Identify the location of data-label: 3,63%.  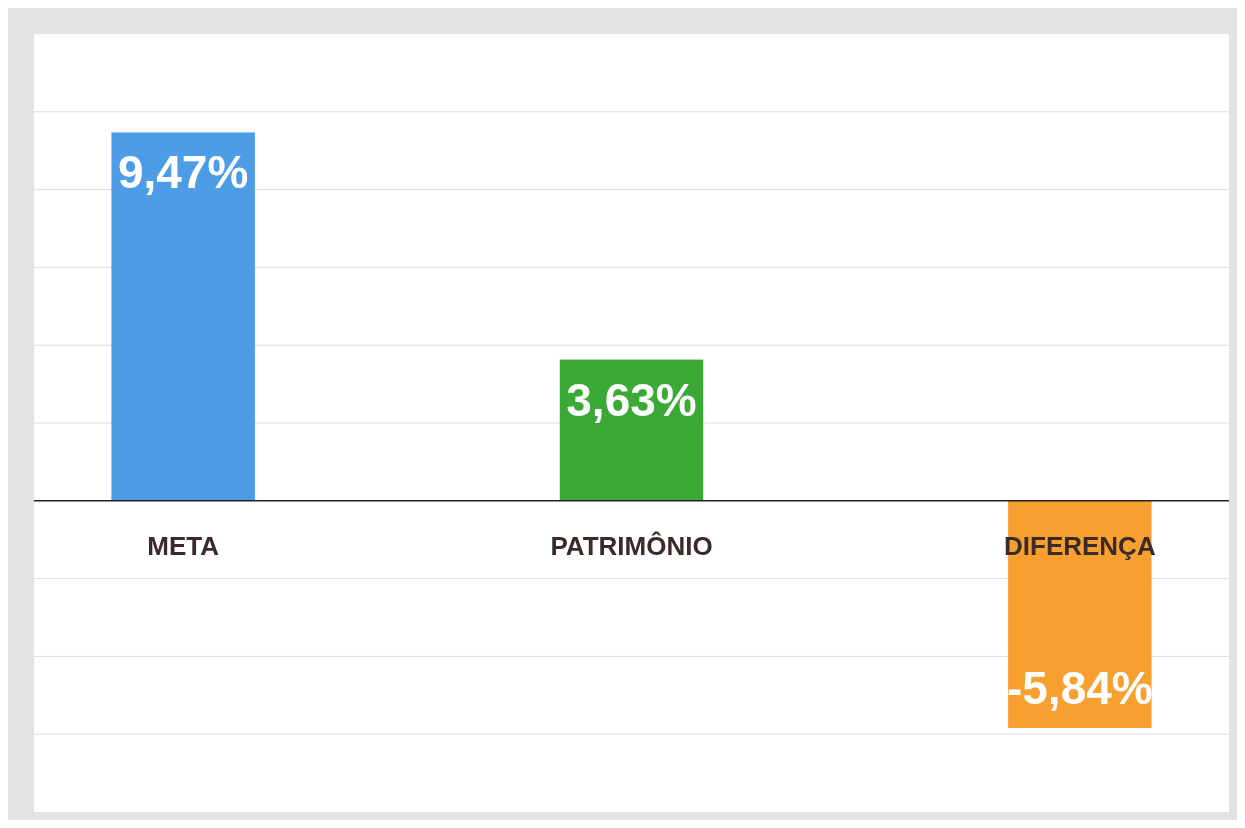
(631, 399).